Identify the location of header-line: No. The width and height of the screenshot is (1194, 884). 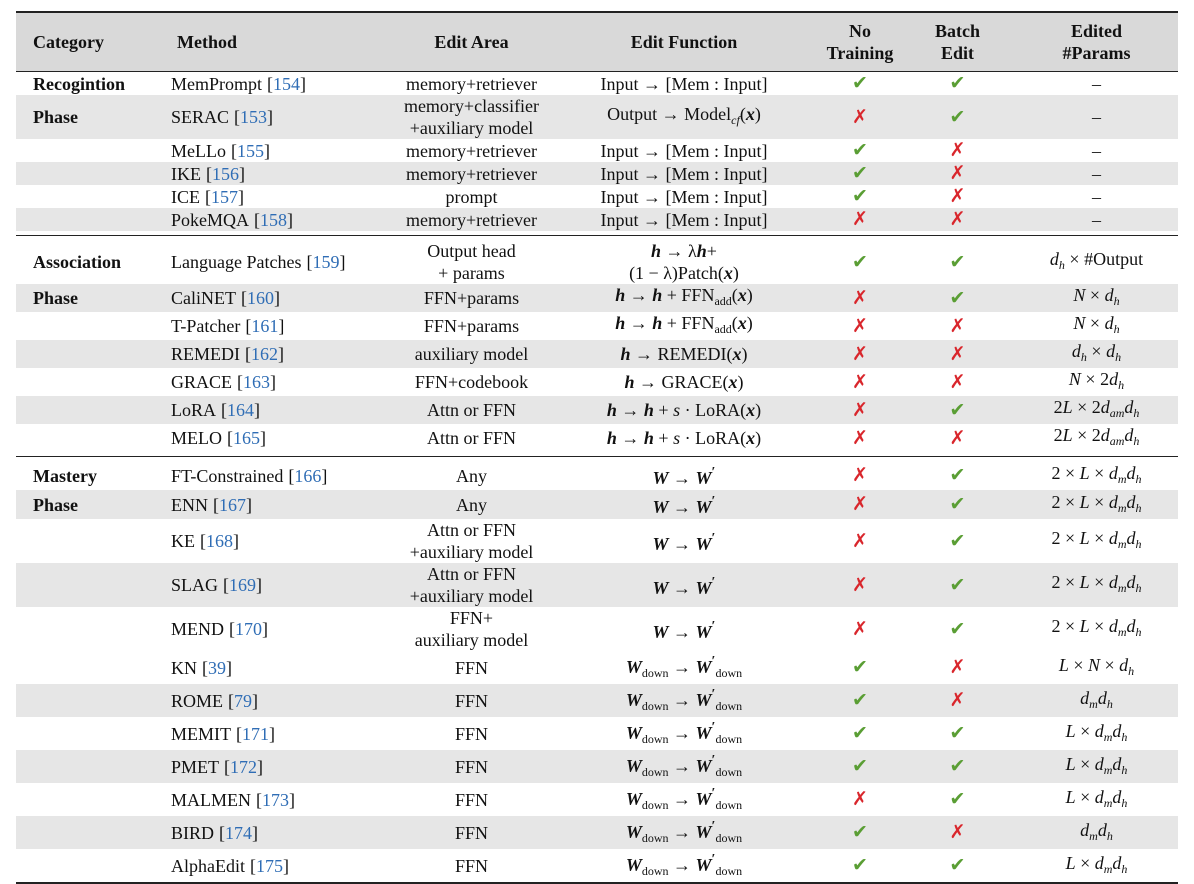
(860, 31).